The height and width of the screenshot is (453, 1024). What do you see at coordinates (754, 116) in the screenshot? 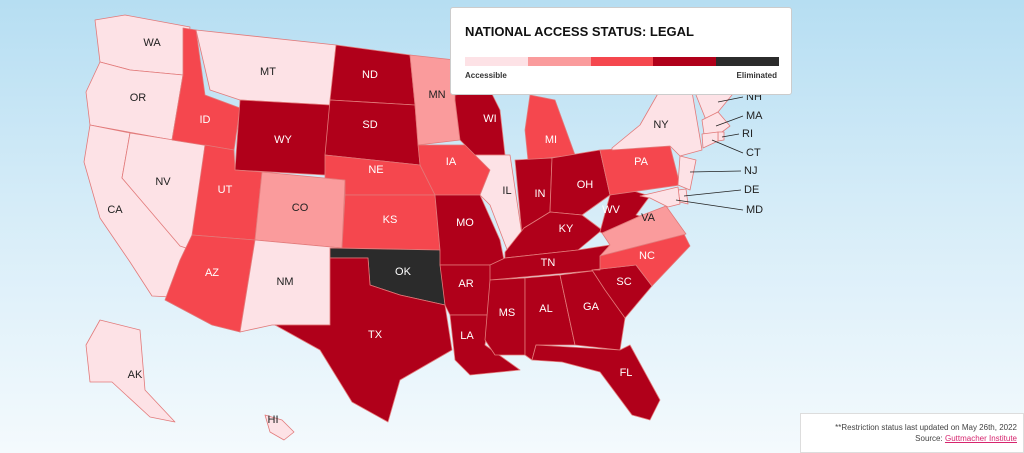
I see `state-label: MA` at bounding box center [754, 116].